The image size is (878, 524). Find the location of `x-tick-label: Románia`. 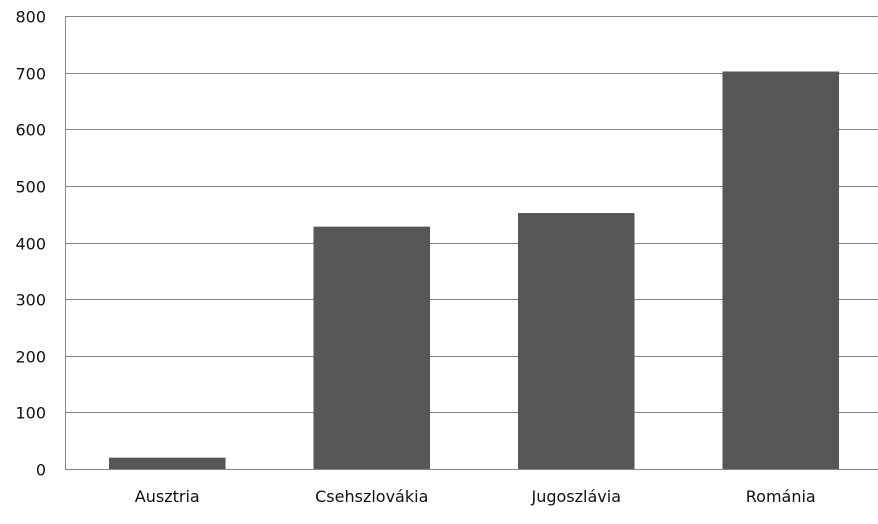

x-tick-label: Románia is located at coordinates (781, 496).